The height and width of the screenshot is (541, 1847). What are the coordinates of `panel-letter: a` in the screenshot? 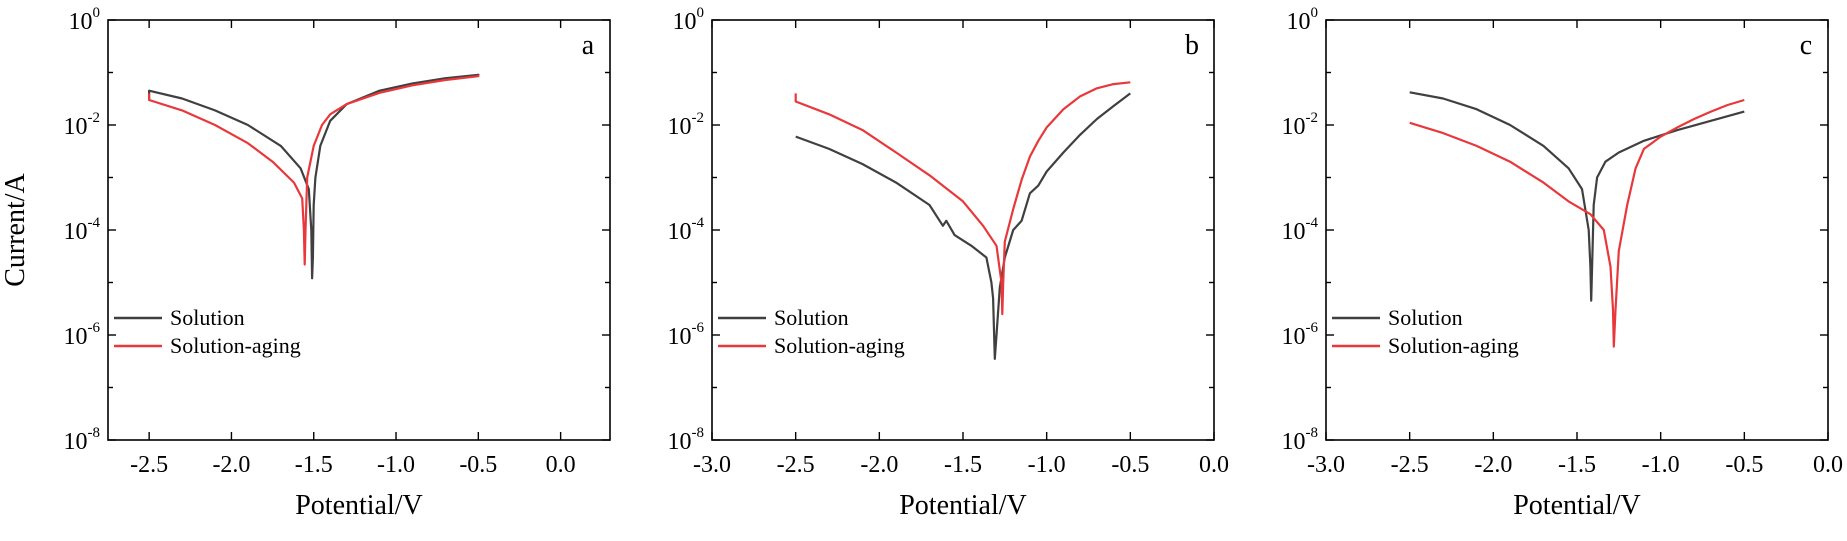 It's located at (588, 45).